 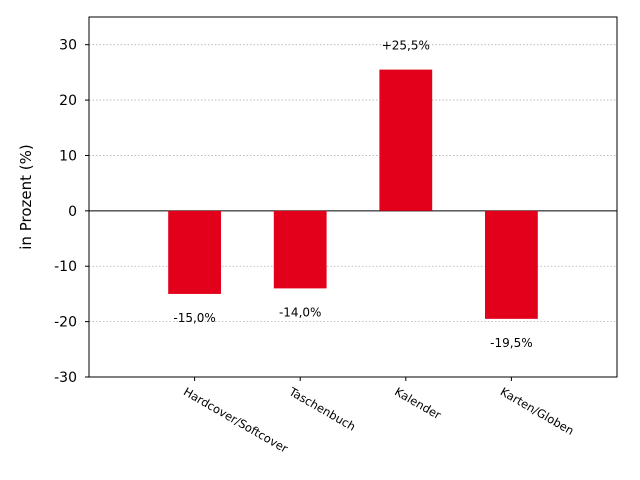 What do you see at coordinates (511, 343) in the screenshot?
I see `data-label: -19,5%` at bounding box center [511, 343].